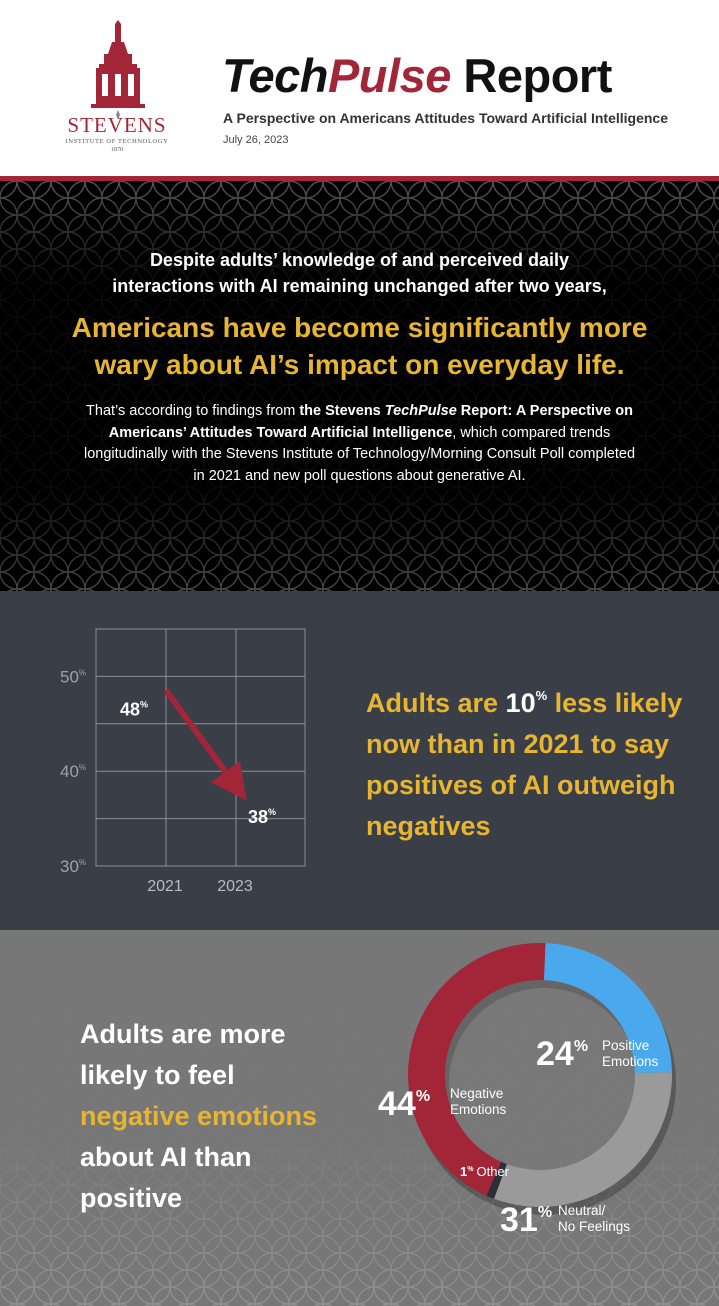 The width and height of the screenshot is (719, 1306). I want to click on title-brand-pulse: Pulse, so click(389, 75).